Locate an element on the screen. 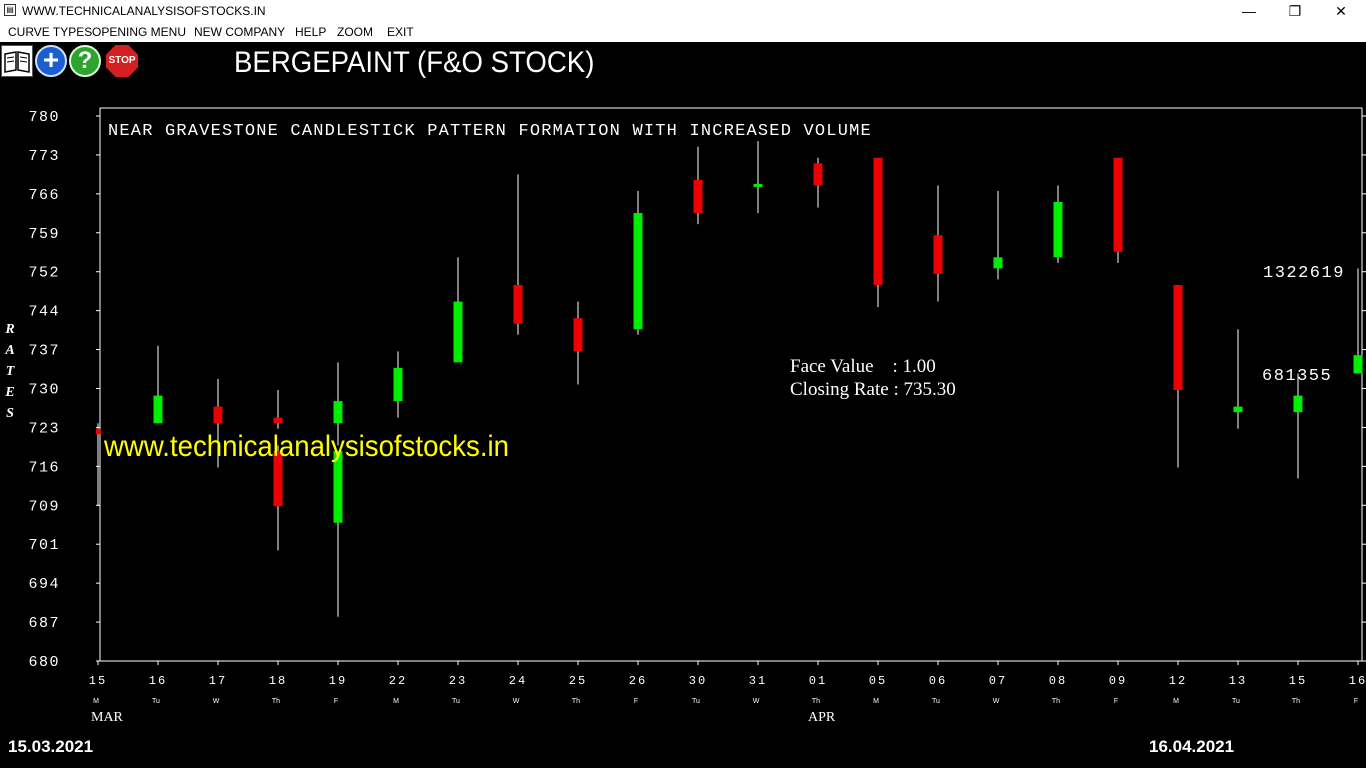 The width and height of the screenshot is (1366, 768). minimize-button: — is located at coordinates (1249, 11).